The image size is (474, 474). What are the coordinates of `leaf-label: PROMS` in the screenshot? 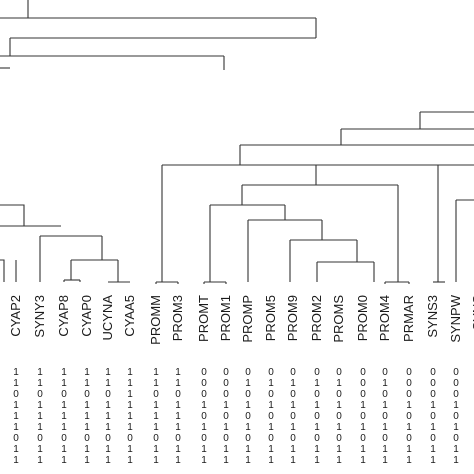 It's located at (338, 319).